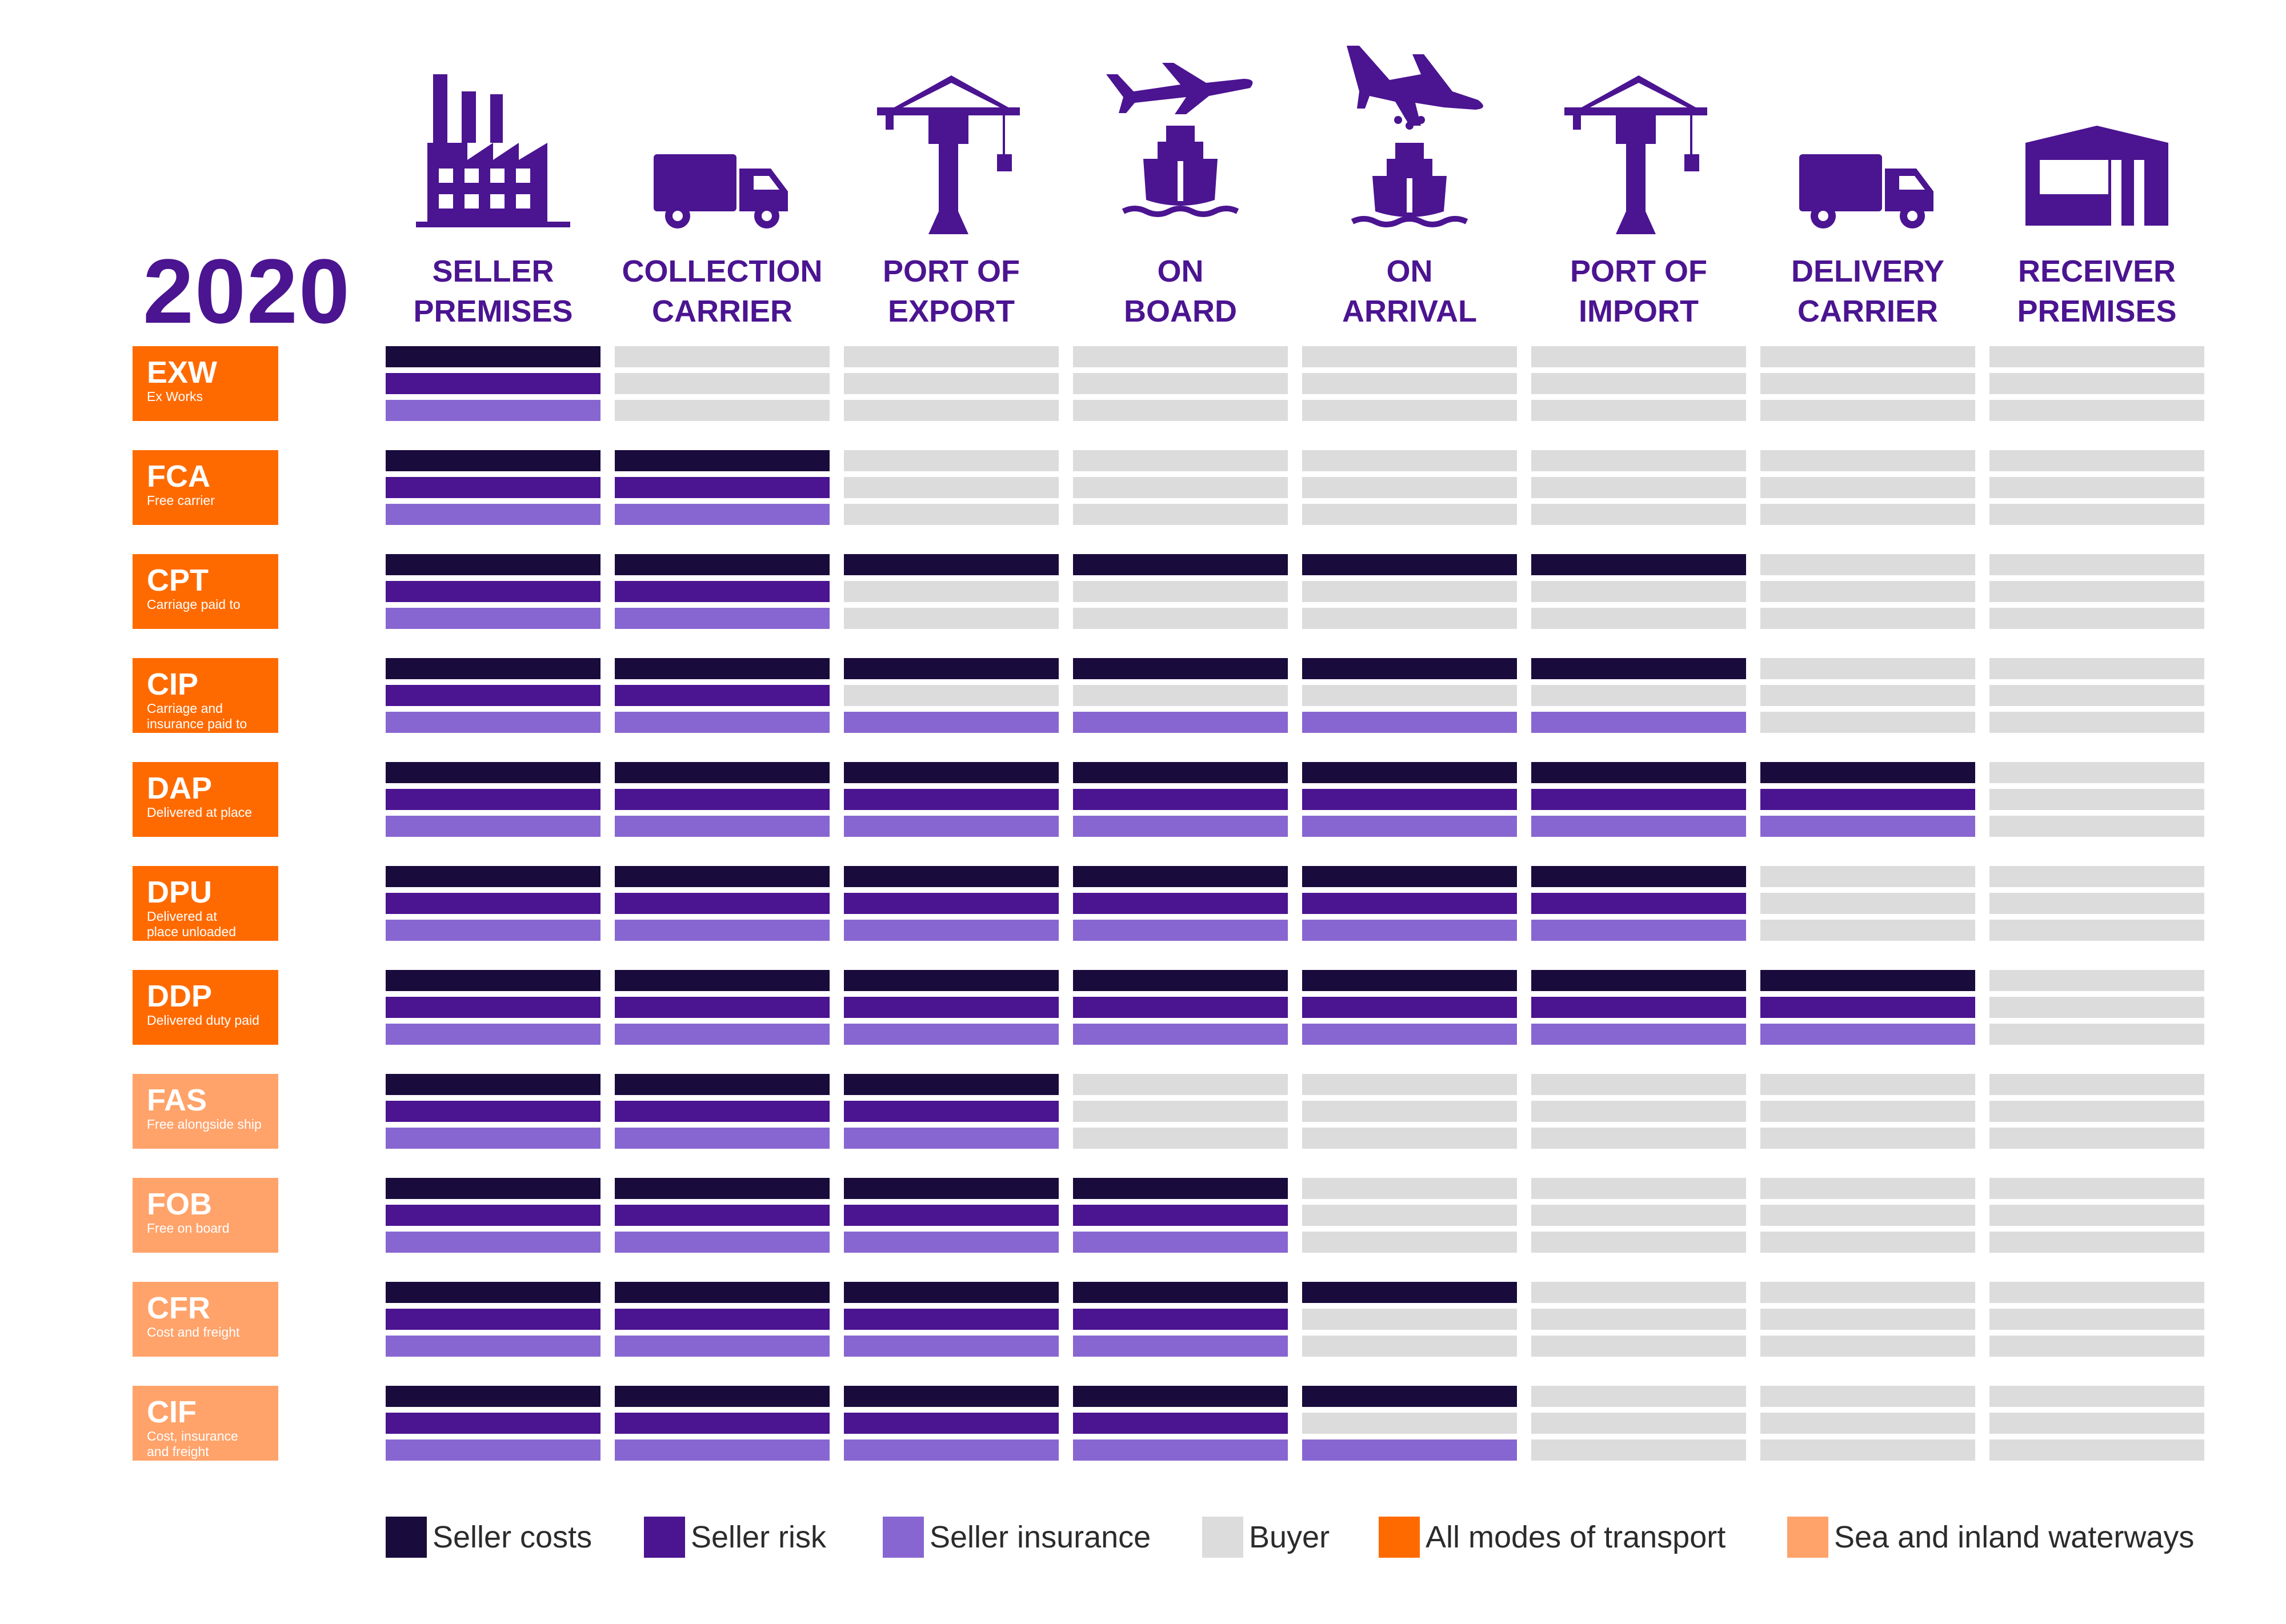 This screenshot has width=2286, height=1624. What do you see at coordinates (204, 1124) in the screenshot?
I see `incoterm-description: Free alongside ship` at bounding box center [204, 1124].